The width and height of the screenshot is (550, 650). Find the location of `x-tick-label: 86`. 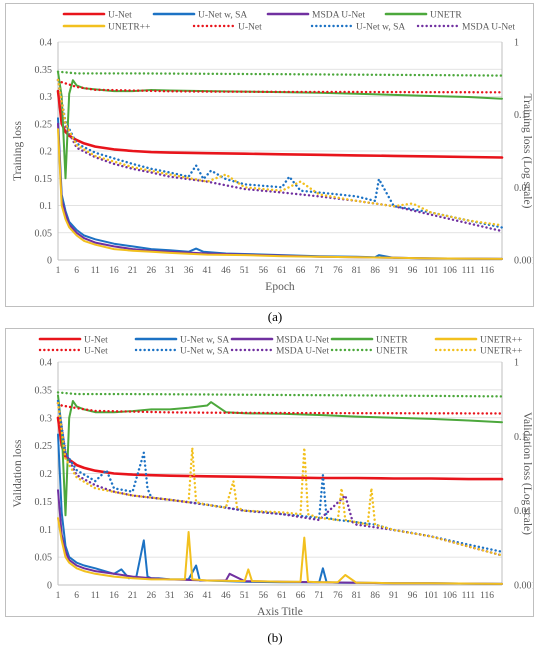

x-tick-label: 86 is located at coordinates (375, 596).